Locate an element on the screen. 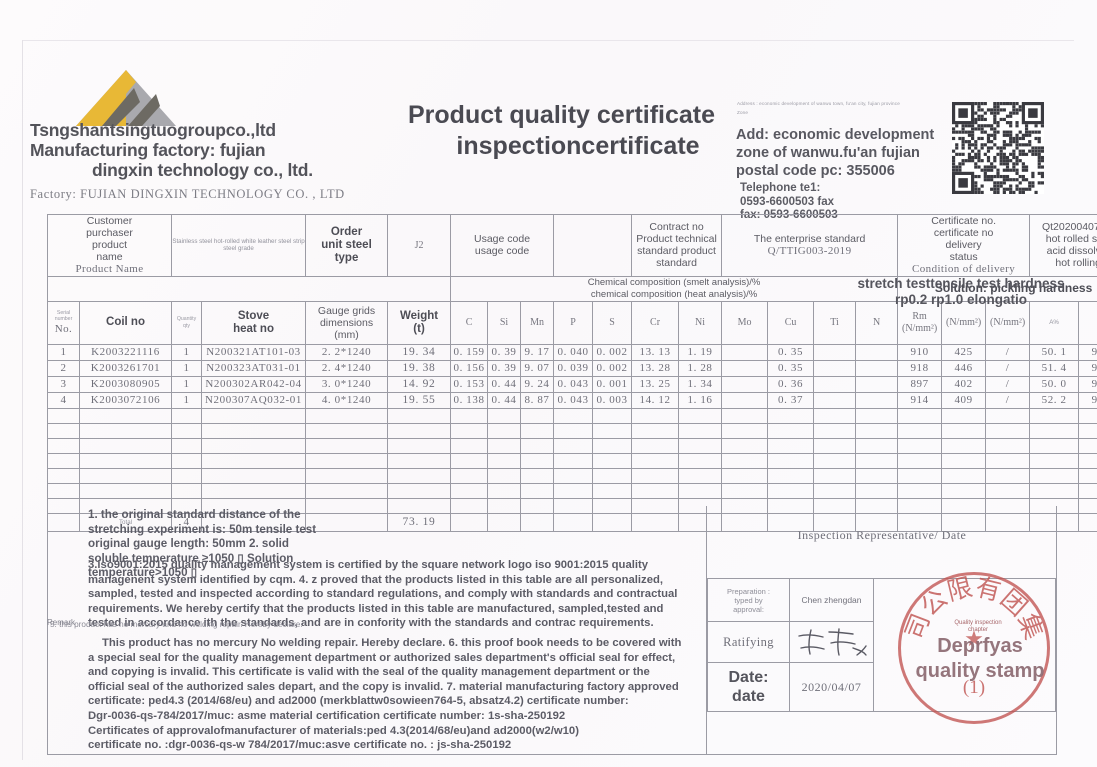 The width and height of the screenshot is (1097, 767). cell-stove: N200323AT031-01 is located at coordinates (254, 368).